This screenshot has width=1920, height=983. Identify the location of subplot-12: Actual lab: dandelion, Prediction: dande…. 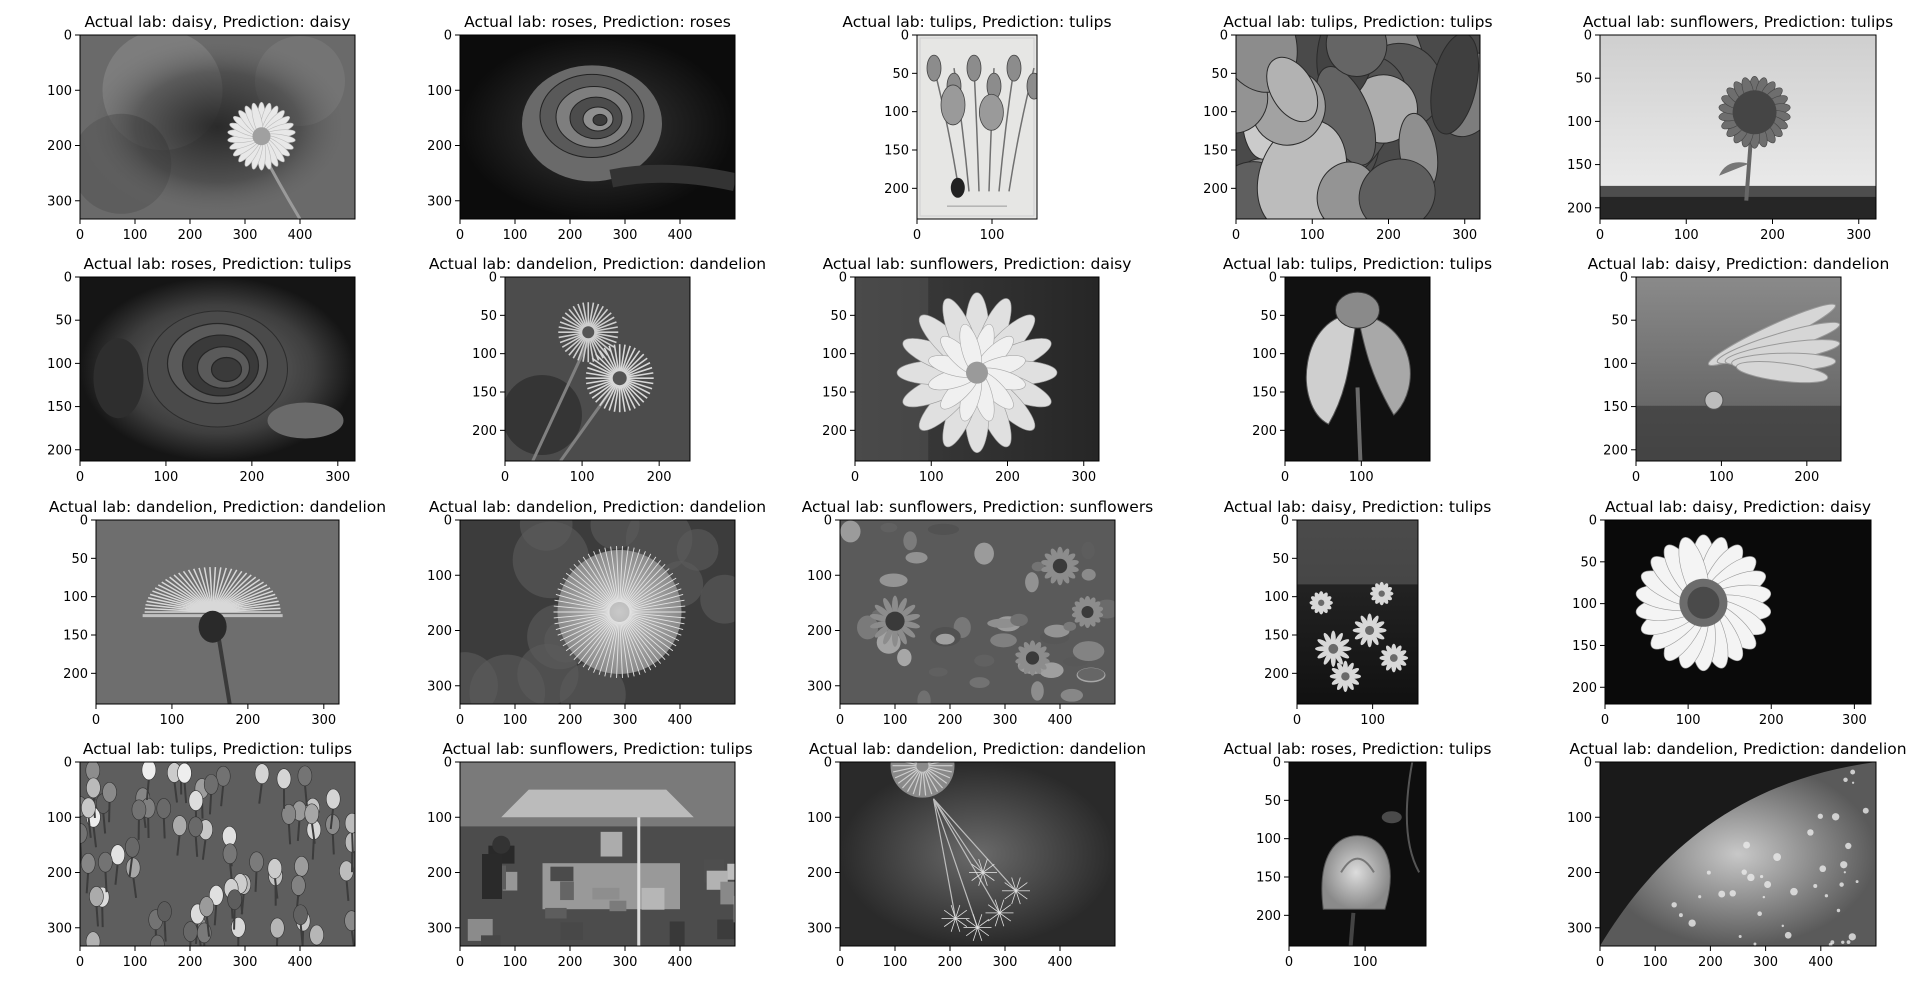
(596, 613).